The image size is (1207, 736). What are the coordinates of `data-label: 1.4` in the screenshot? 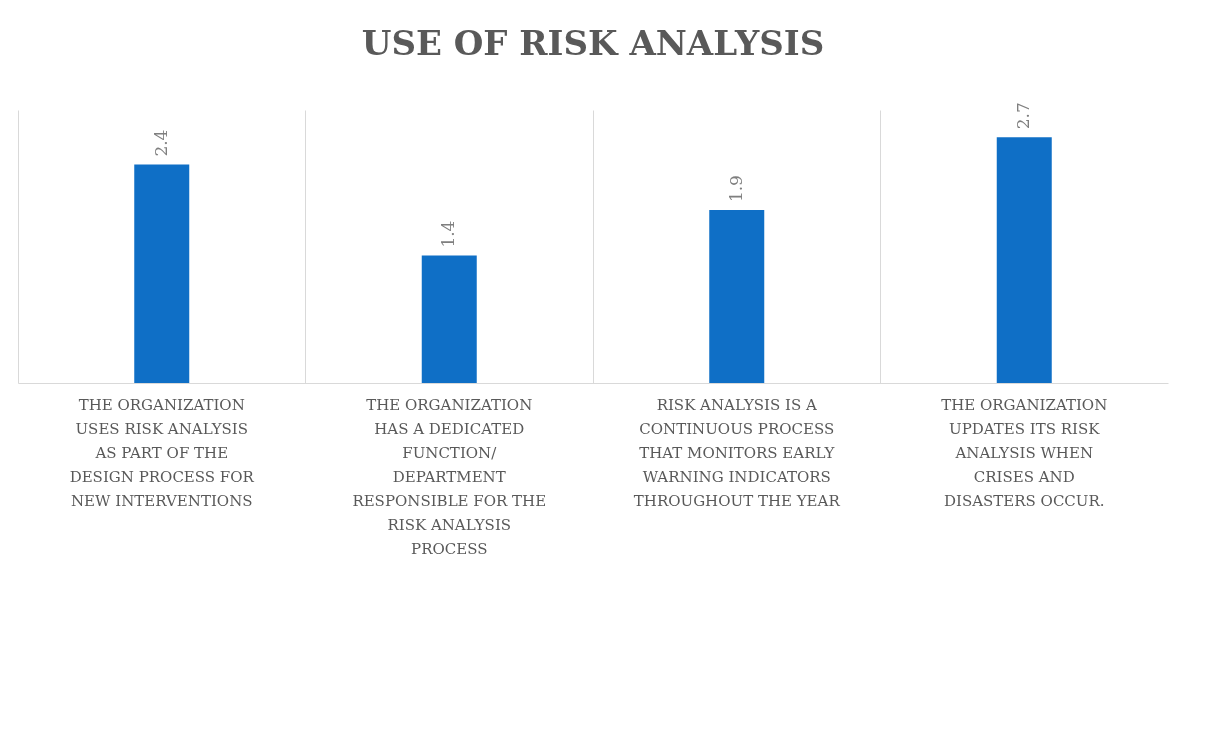 It's located at (448, 234).